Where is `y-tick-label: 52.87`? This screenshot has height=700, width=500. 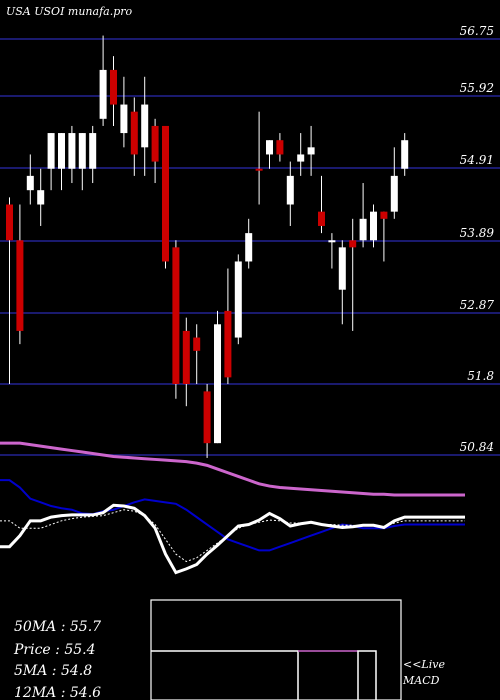 y-tick-label: 52.87 is located at coordinates (477, 305).